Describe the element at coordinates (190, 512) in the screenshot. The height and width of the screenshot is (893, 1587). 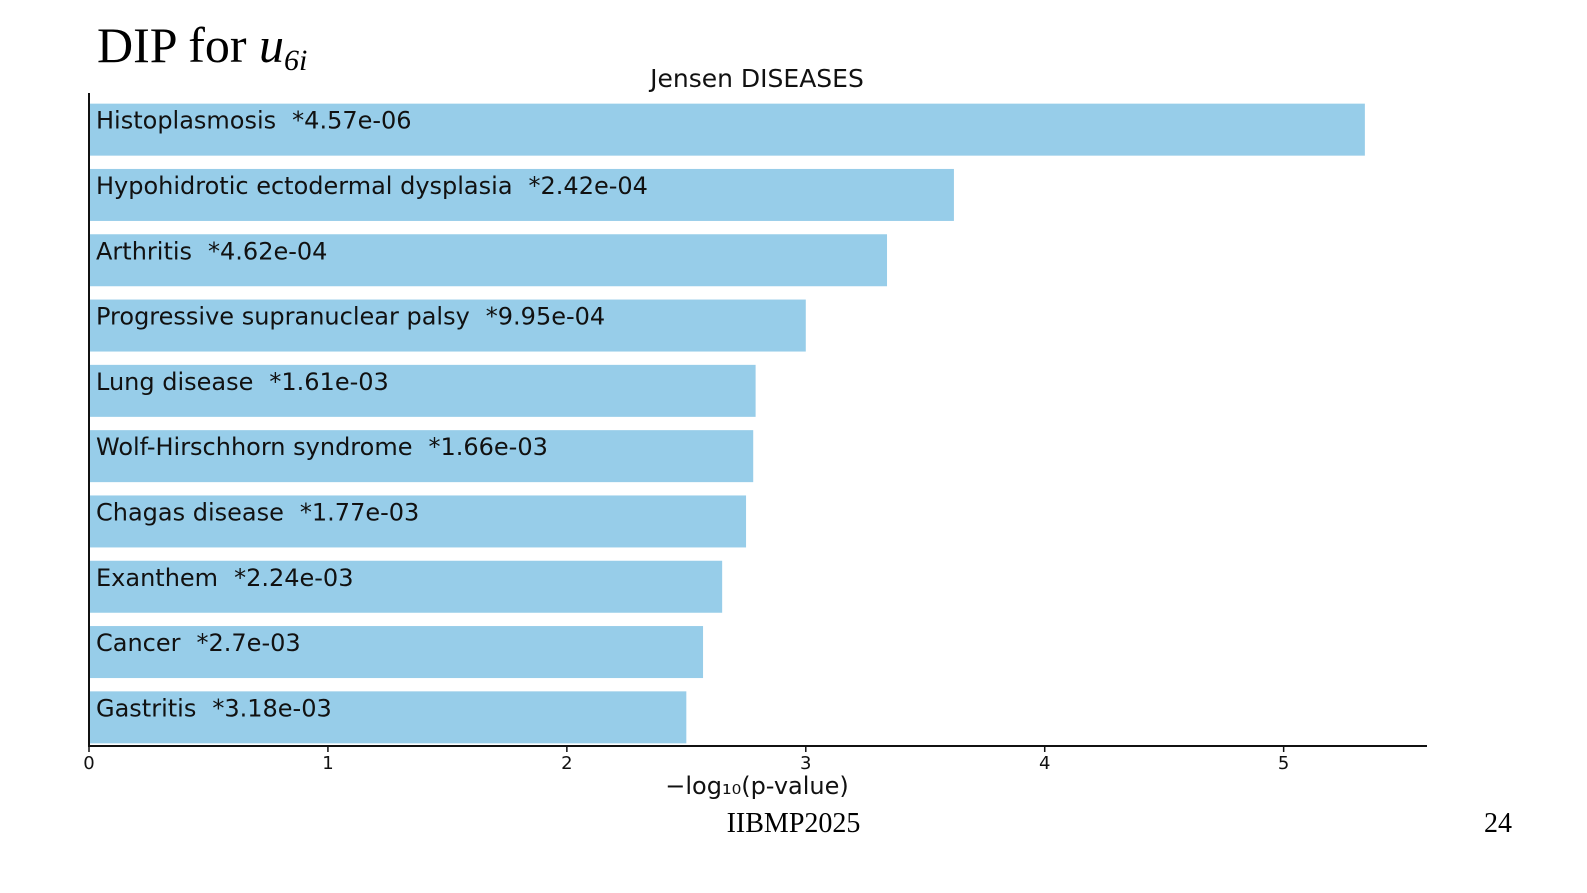
I see `category-label: Chagas disease` at that location.